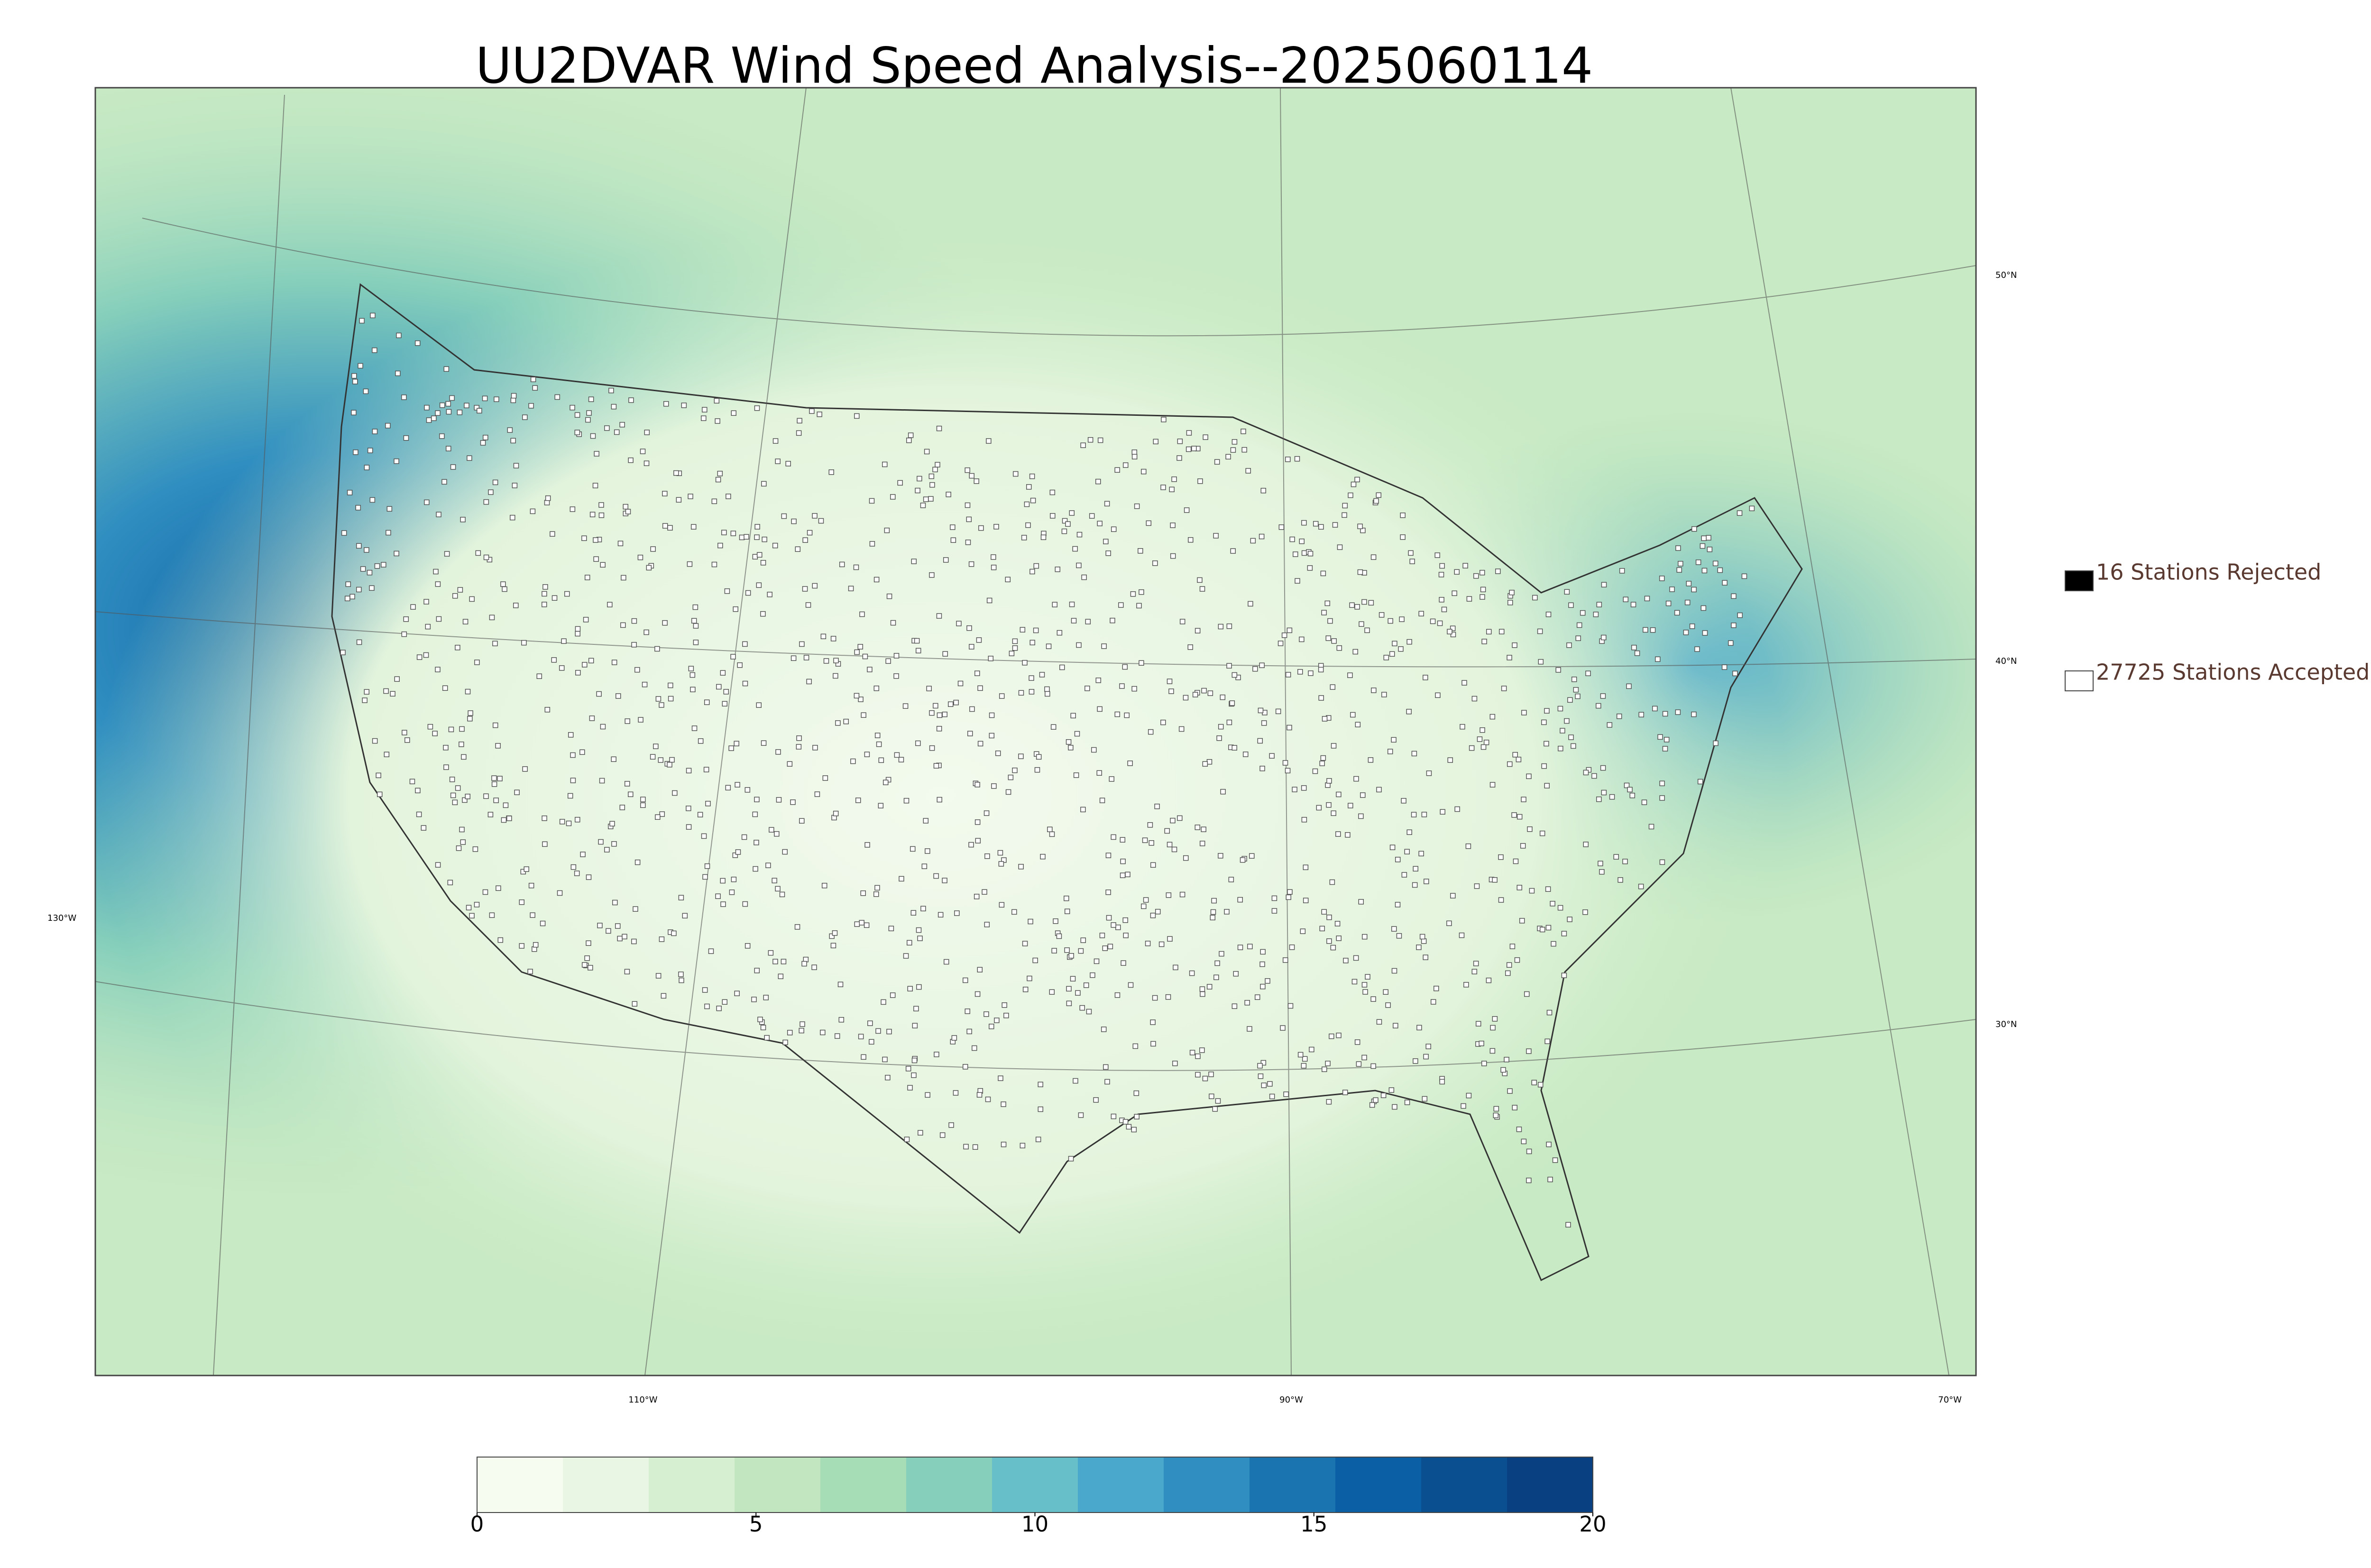 The width and height of the screenshot is (2371, 1568). Describe the element at coordinates (61, 918) in the screenshot. I see `lon-label: 130°W` at that location.